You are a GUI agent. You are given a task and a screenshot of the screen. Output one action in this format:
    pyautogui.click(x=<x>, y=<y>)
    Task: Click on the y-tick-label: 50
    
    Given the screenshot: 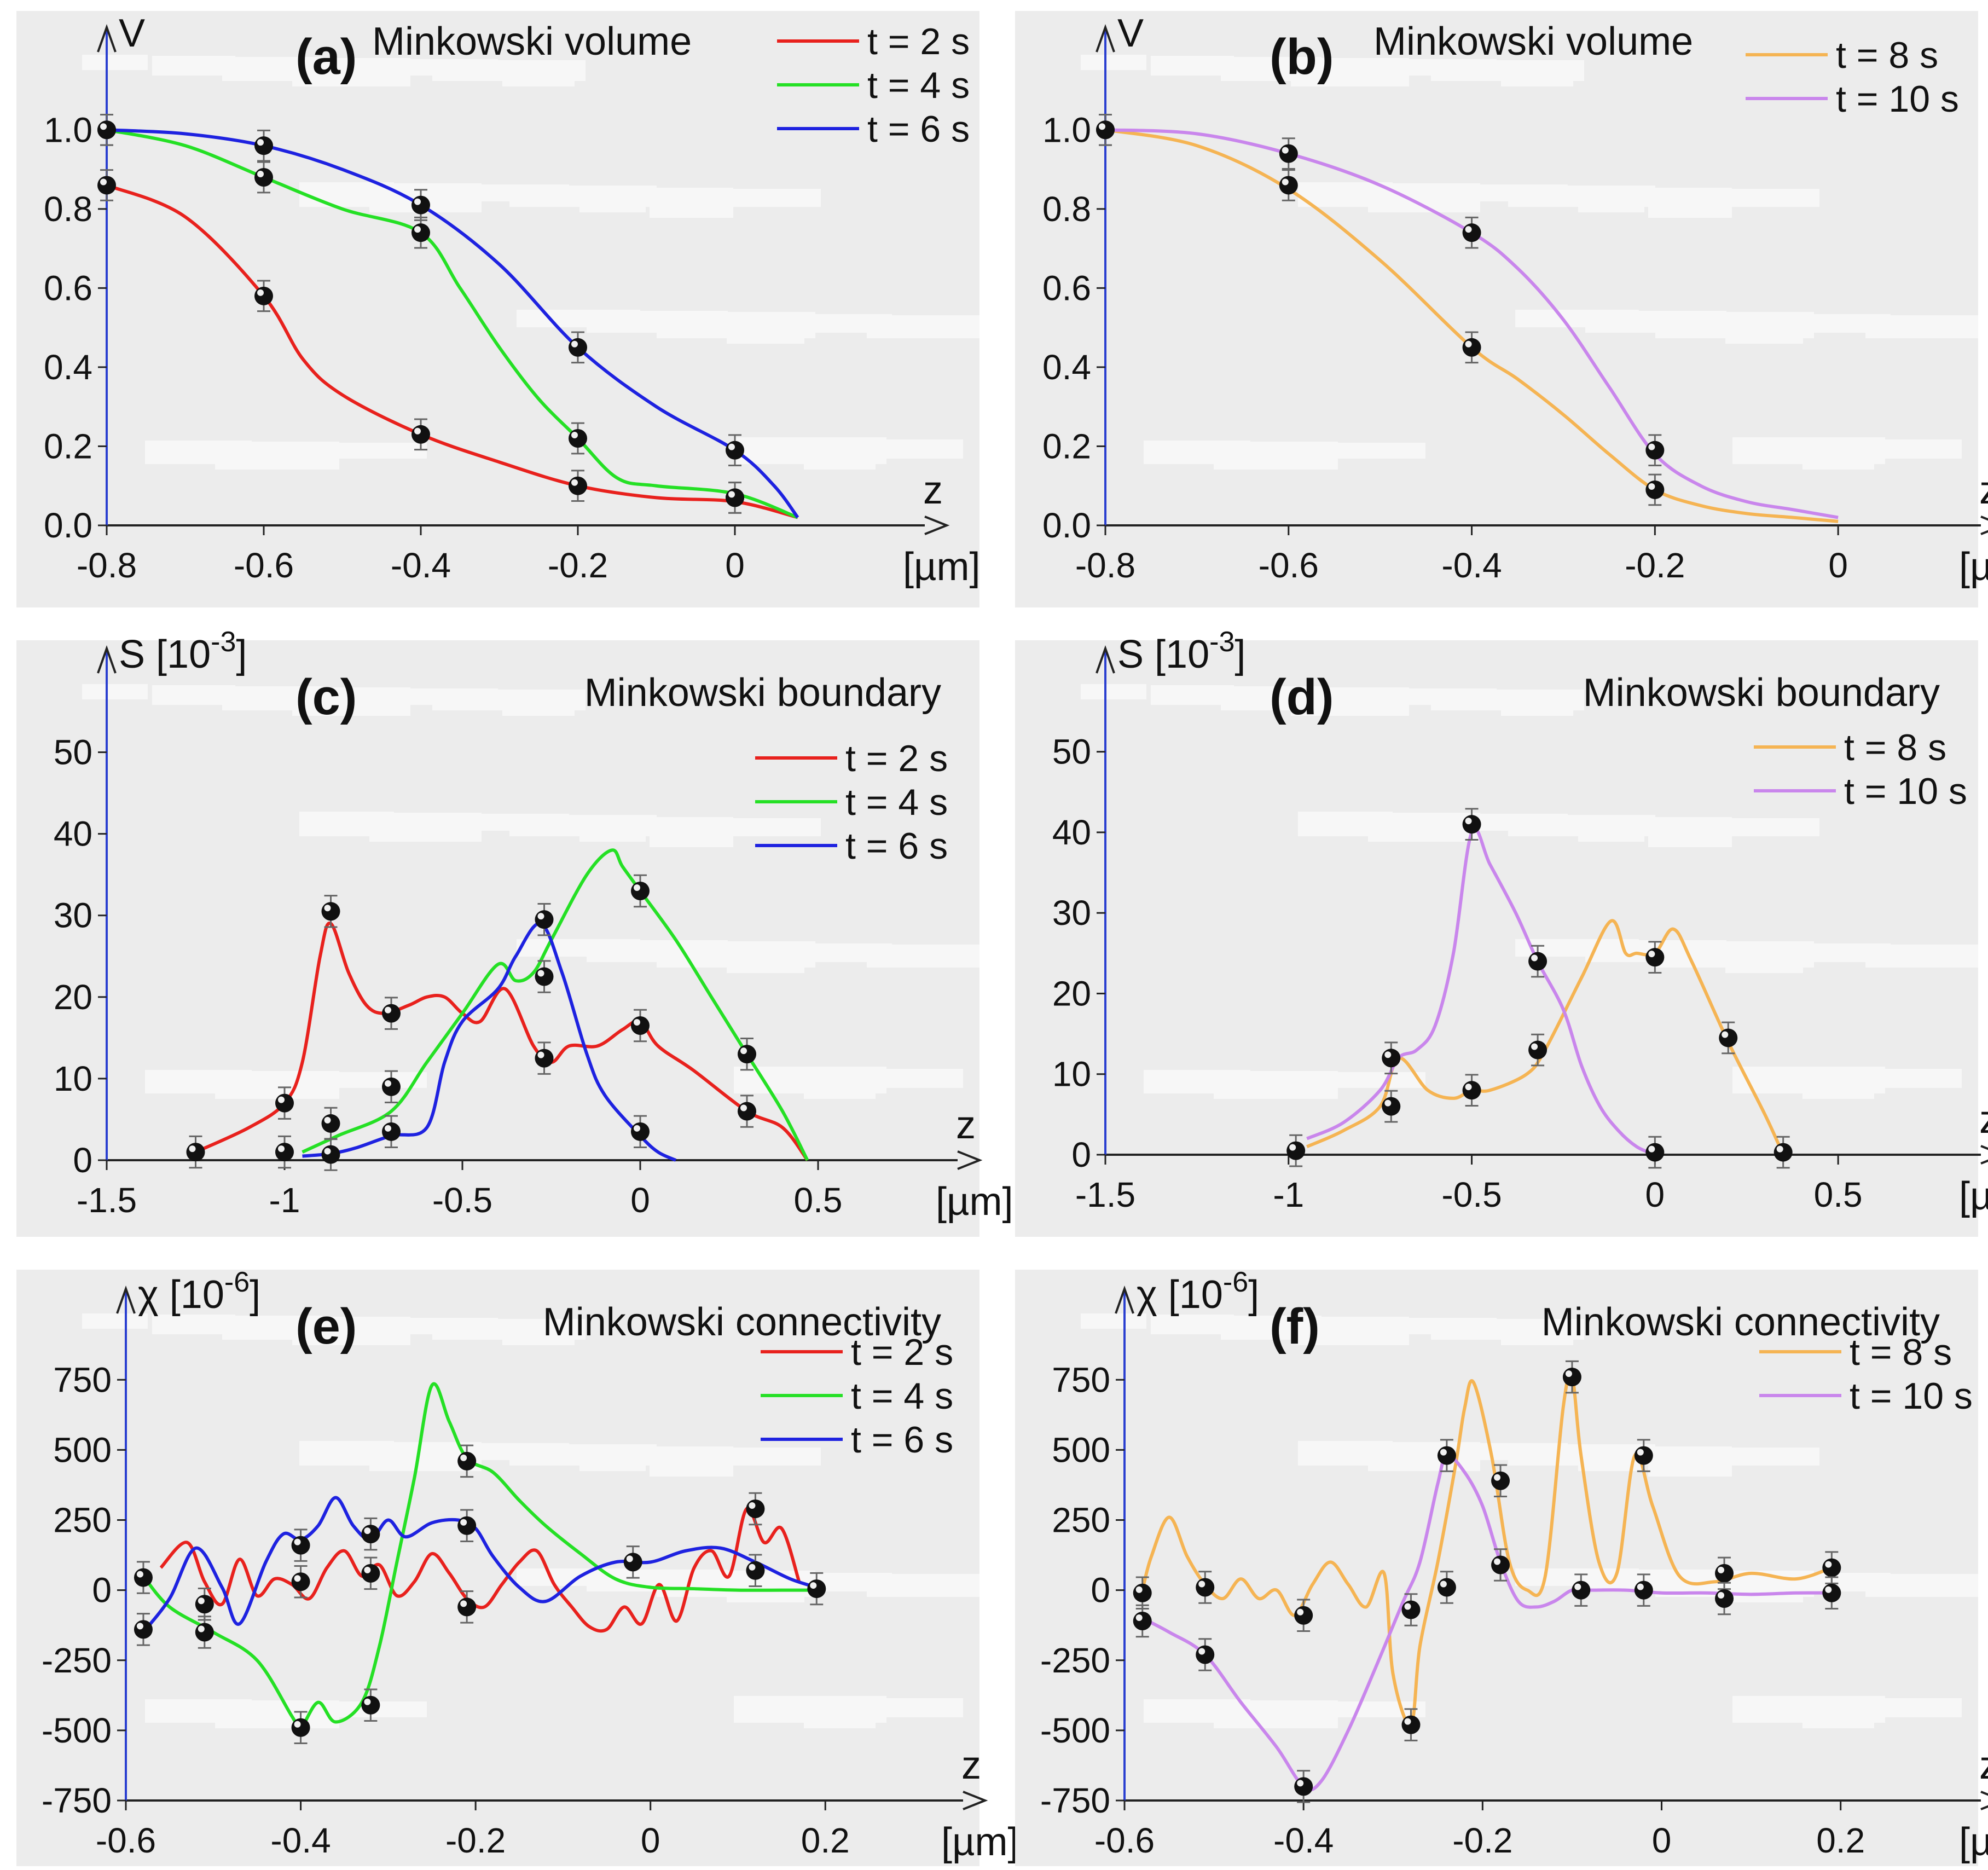 What is the action you would take?
    pyautogui.click(x=1071, y=752)
    